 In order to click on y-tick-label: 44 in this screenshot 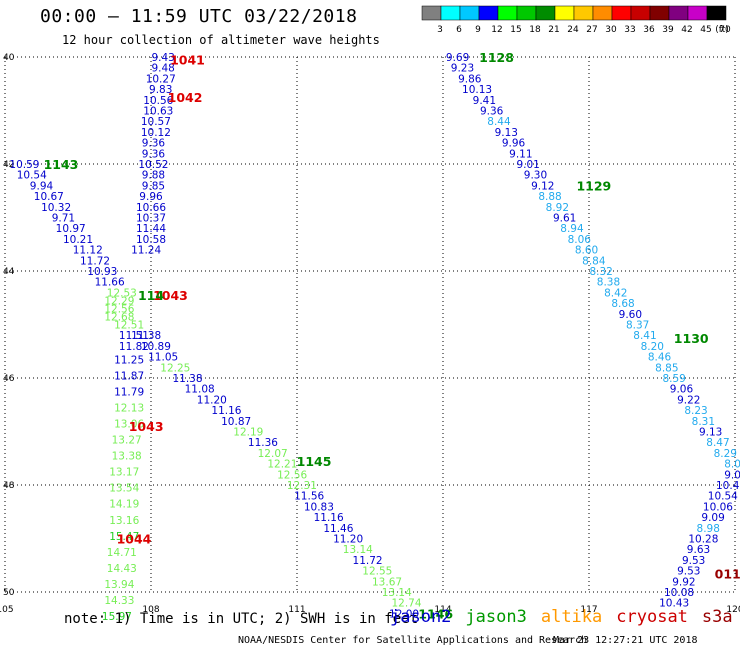, I will do `click(9, 272)`.